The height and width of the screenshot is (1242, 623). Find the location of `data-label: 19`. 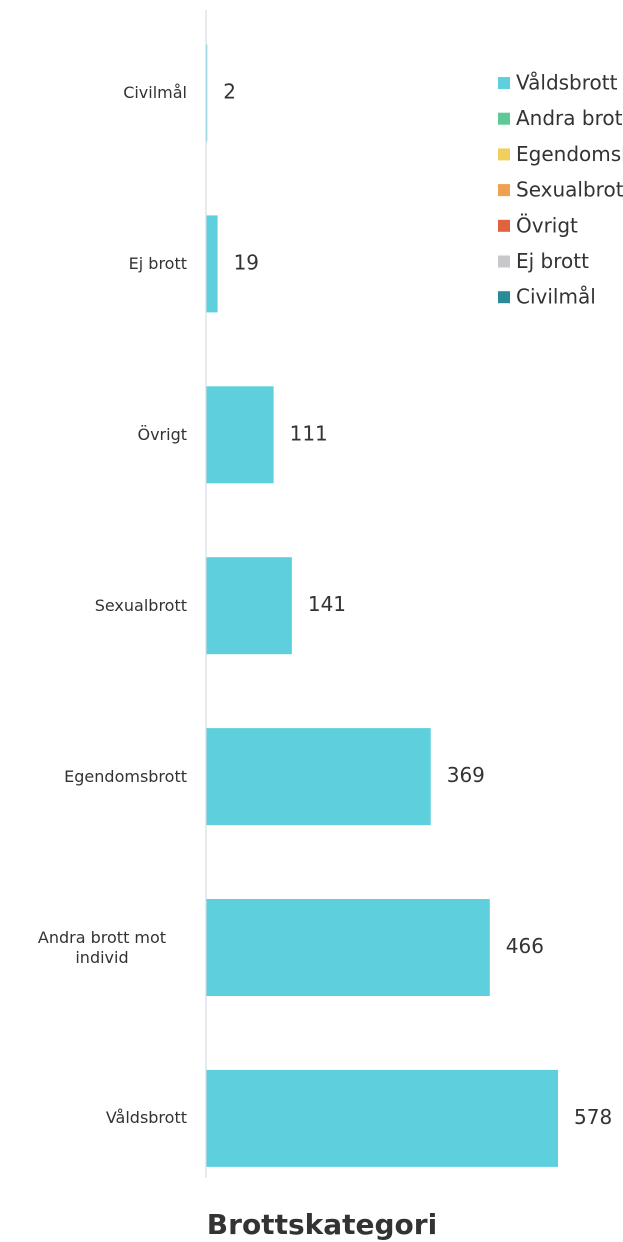

data-label: 19 is located at coordinates (246, 262).